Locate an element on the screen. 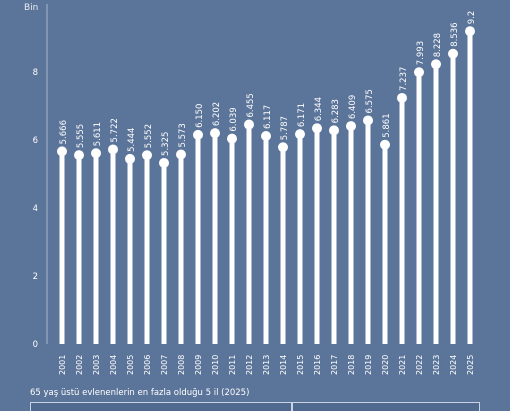  x-tick-label: 2005 is located at coordinates (130, 365).